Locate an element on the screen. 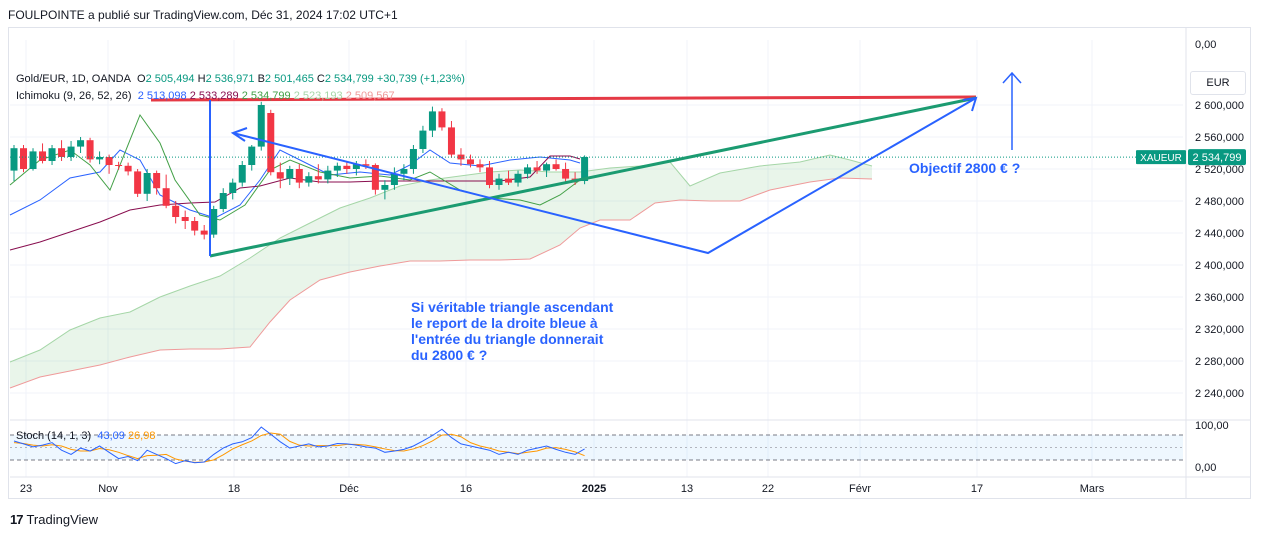 The height and width of the screenshot is (537, 1261). note-line: l'entrée du triangle donnerait is located at coordinates (507, 339).